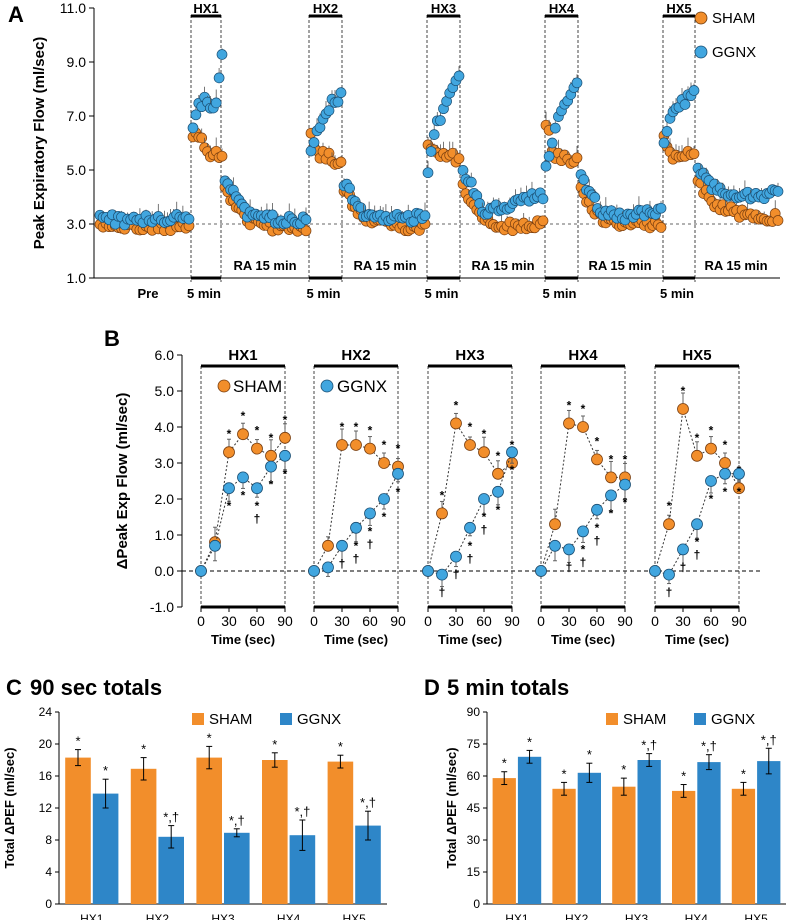 The height and width of the screenshot is (920, 796). What do you see at coordinates (165, 499) in the screenshot?
I see `panel-b-y-tick-label: 2.0` at bounding box center [165, 499].